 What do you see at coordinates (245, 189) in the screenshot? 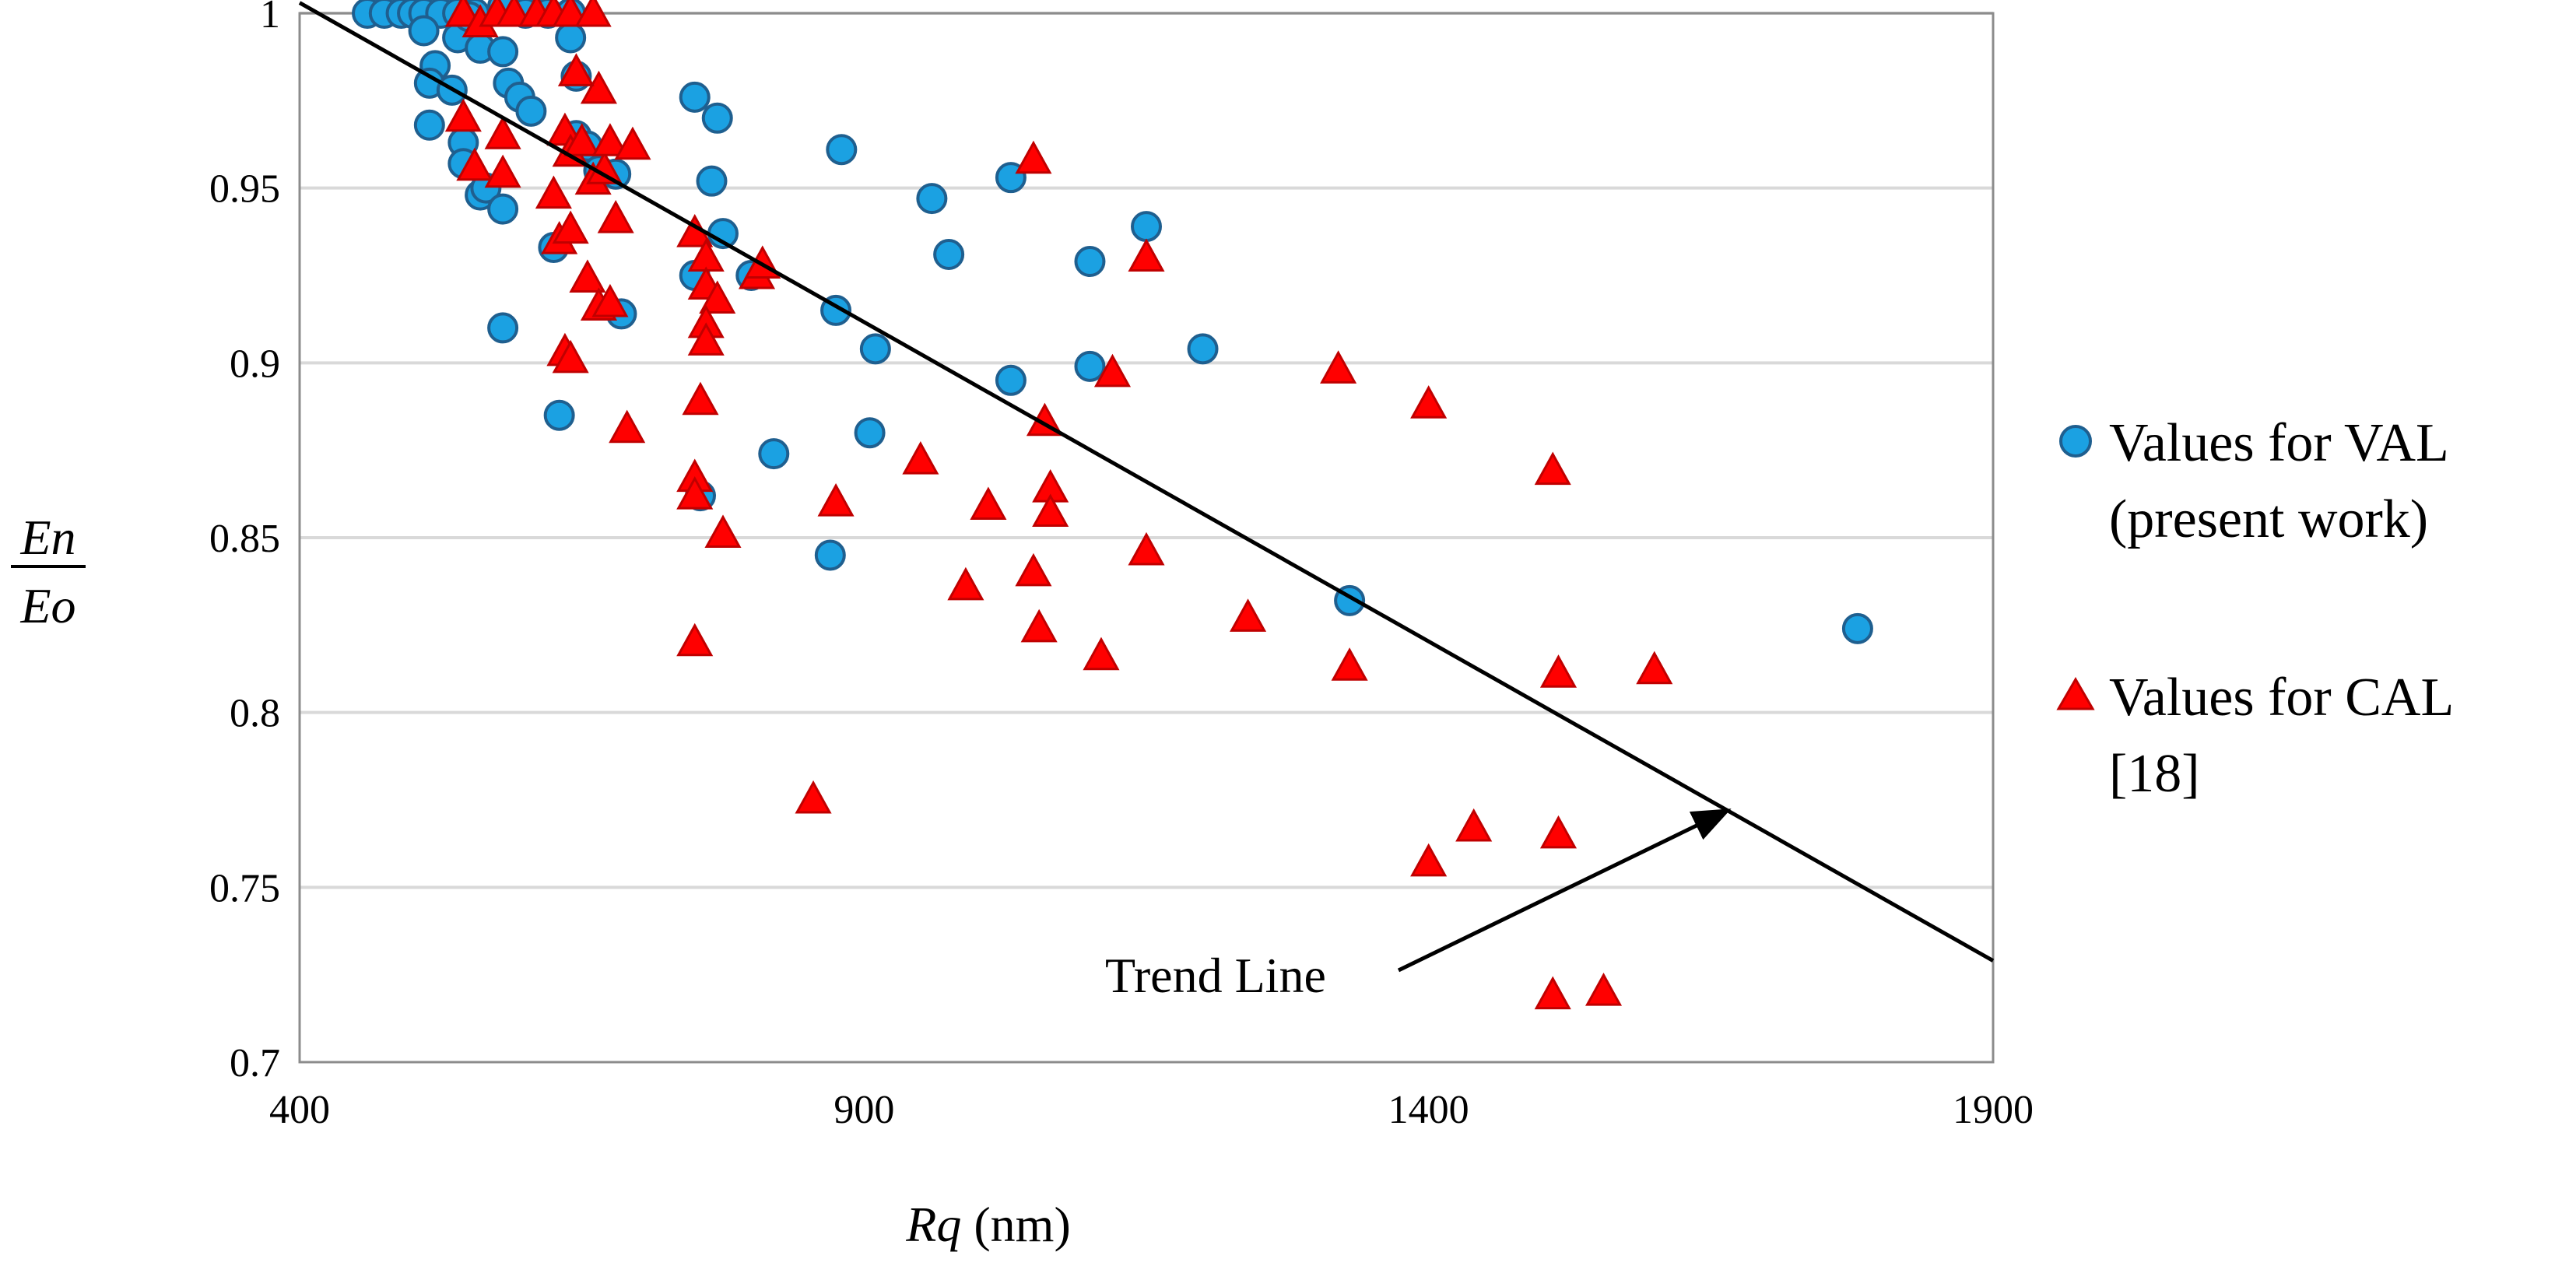
I see `y-tick-label: 0.95` at bounding box center [245, 189].